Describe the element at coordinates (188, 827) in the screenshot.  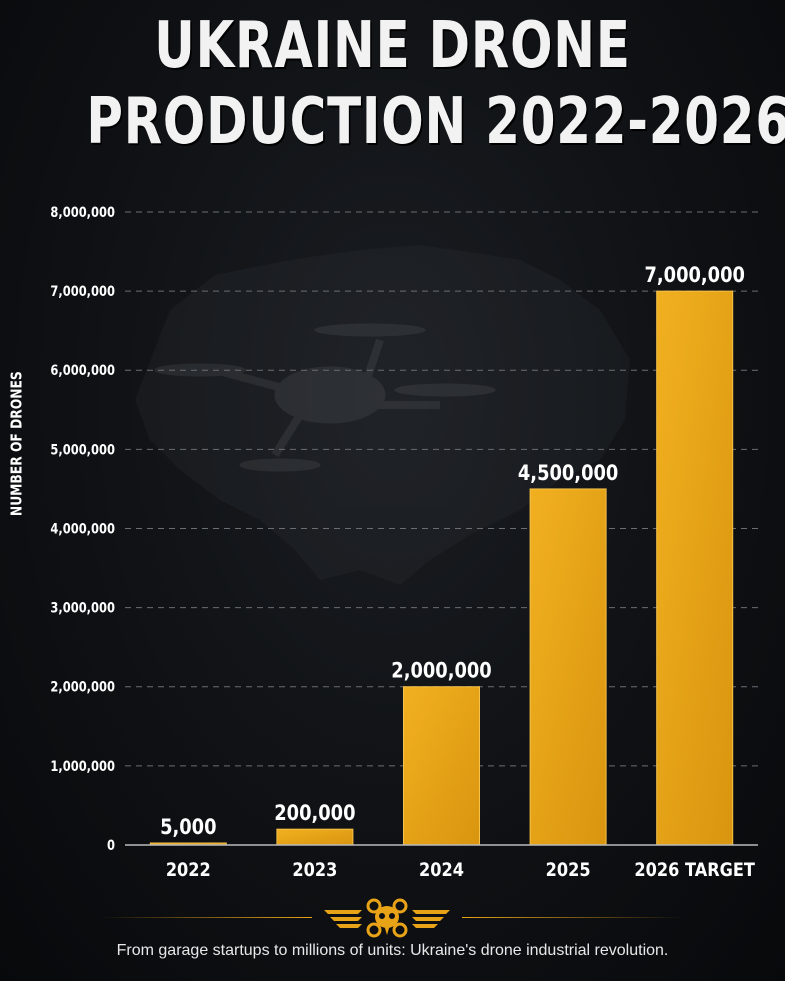
I see `value-label: 5,000` at that location.